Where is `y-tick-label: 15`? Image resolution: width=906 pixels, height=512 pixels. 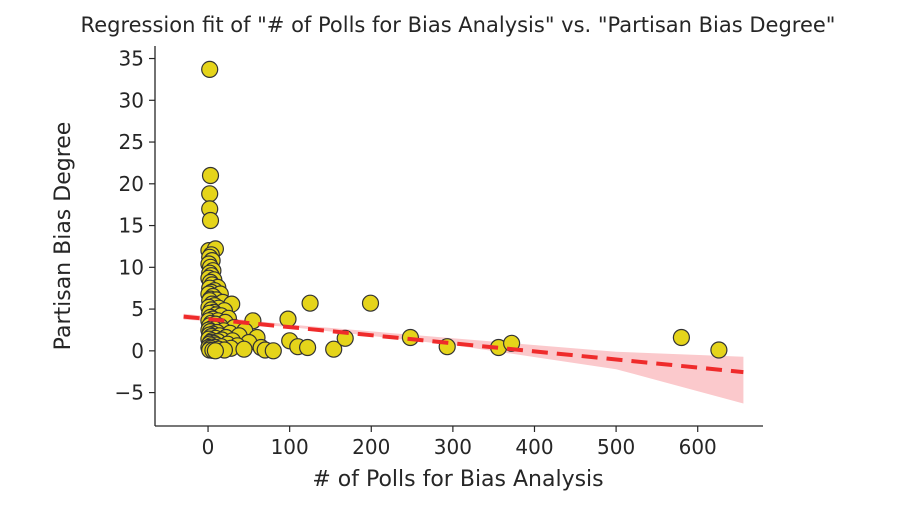 y-tick-label: 15 is located at coordinates (131, 226).